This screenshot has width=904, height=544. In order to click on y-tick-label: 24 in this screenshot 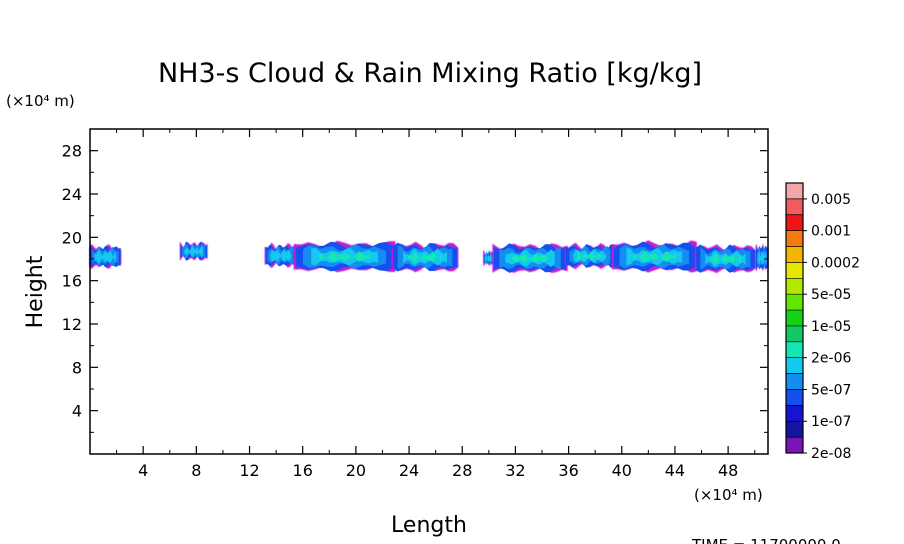, I will do `click(72, 194)`.